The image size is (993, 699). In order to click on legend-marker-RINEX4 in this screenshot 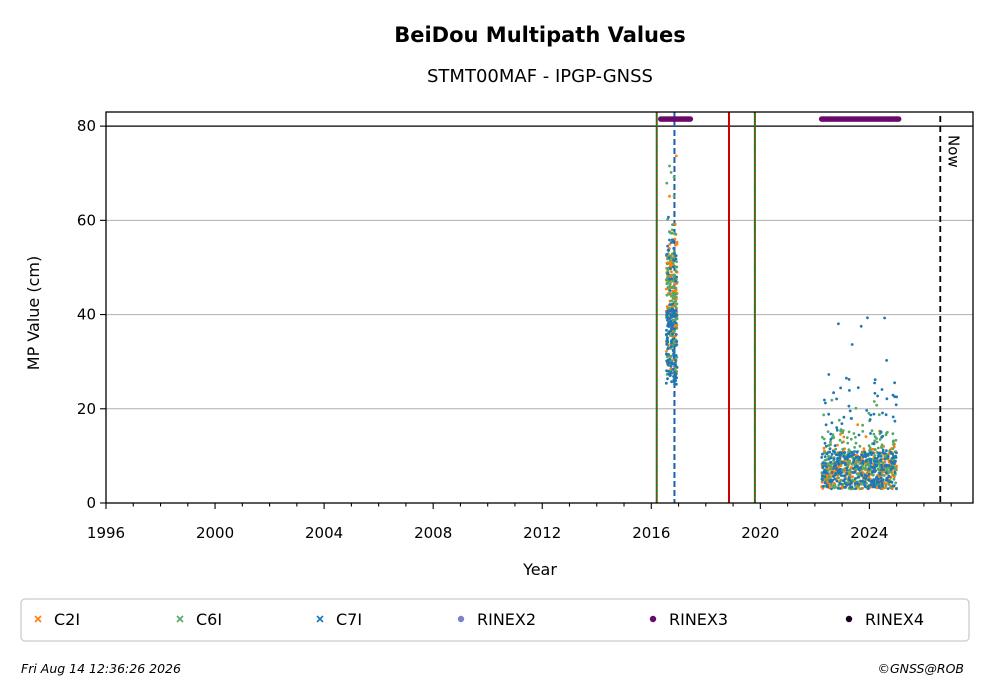, I will do `click(849, 619)`.